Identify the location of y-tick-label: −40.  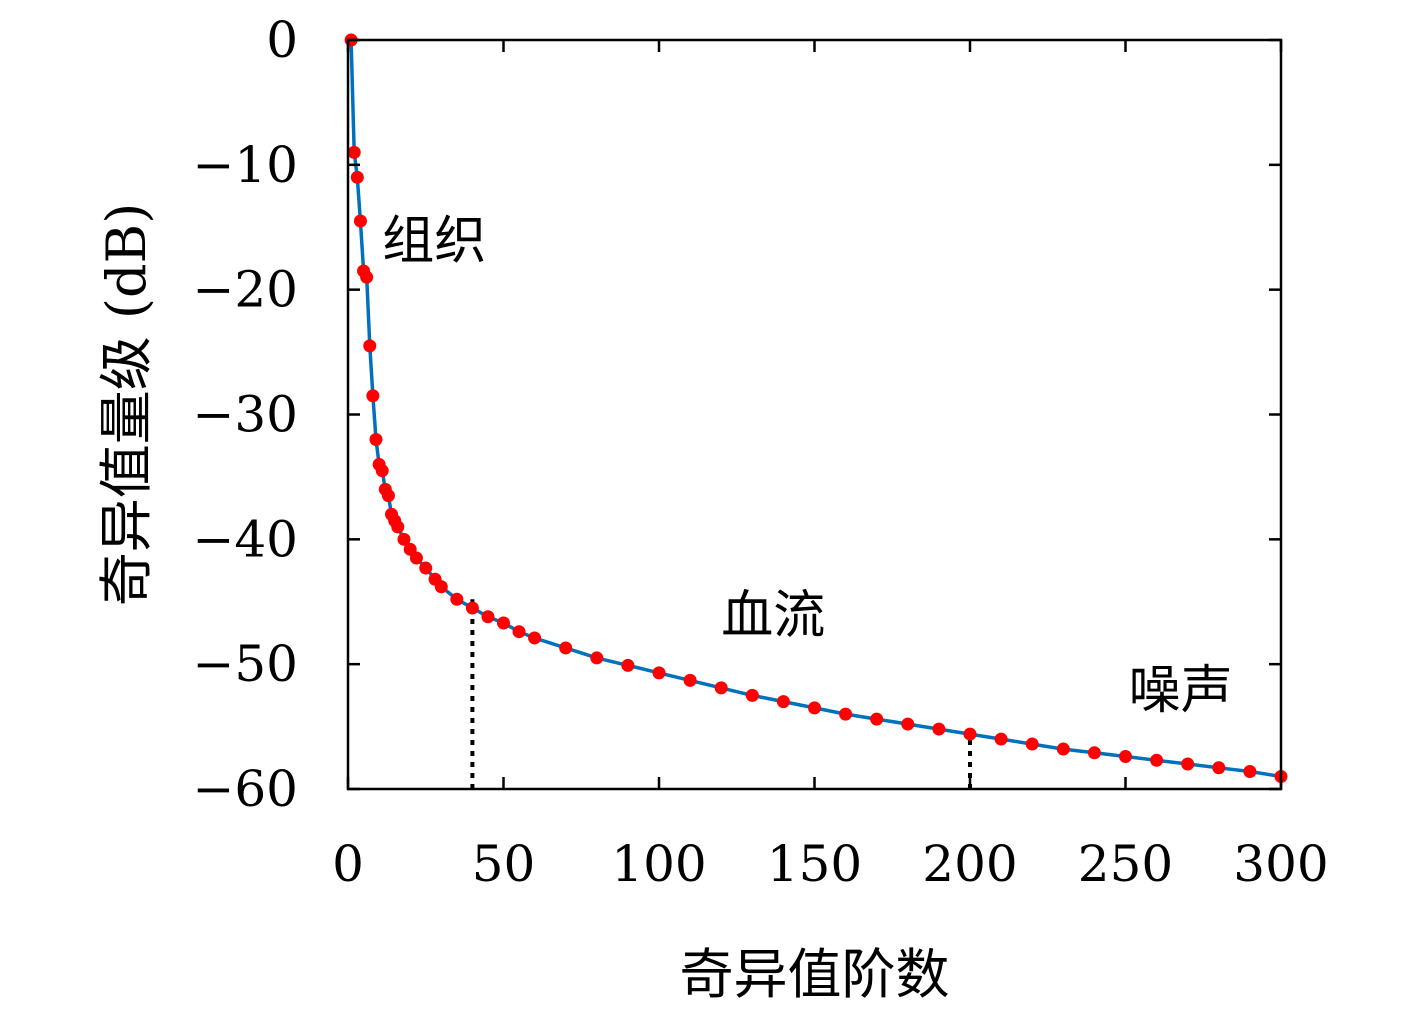
(245, 539).